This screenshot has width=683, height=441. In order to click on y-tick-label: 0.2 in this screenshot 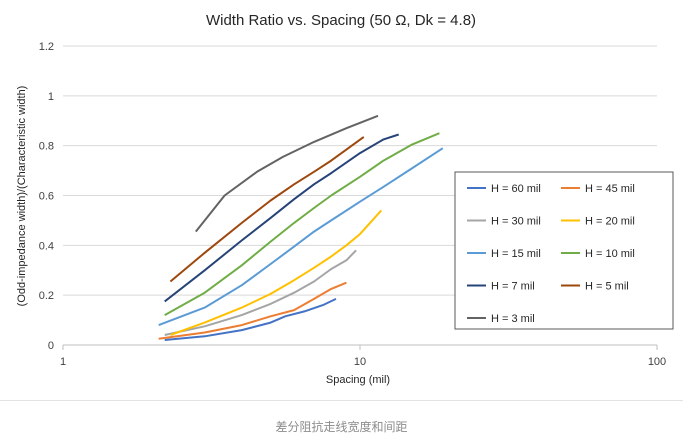, I will do `click(46, 296)`.